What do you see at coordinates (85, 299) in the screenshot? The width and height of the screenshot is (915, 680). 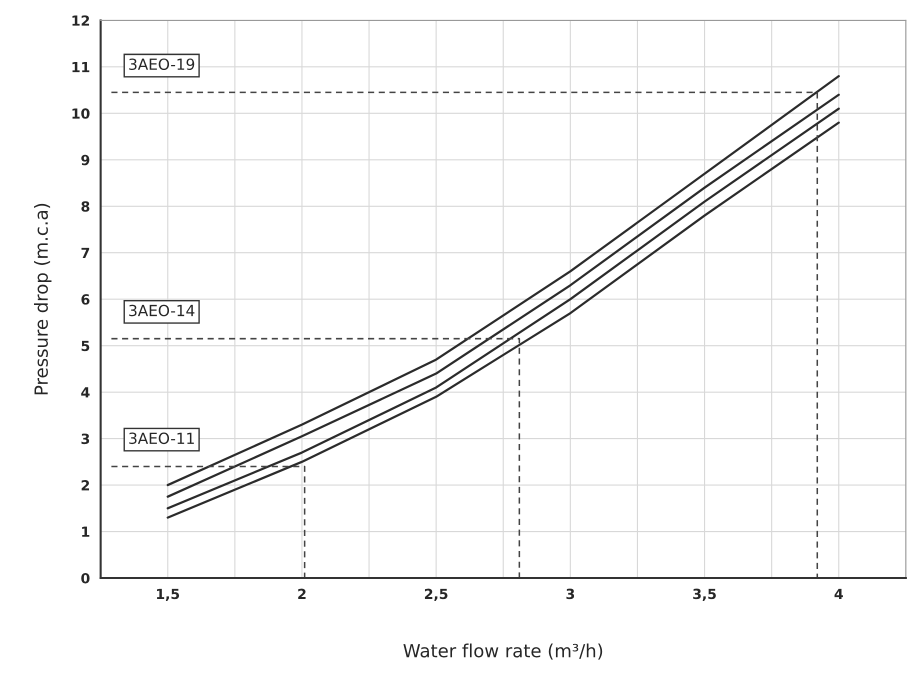 I see `y-tick-label: 6` at bounding box center [85, 299].